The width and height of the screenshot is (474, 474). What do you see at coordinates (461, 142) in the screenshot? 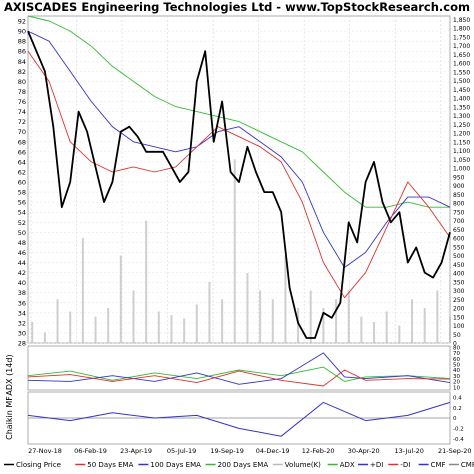
I see `volume-tick-label: 1,150` at bounding box center [461, 142].